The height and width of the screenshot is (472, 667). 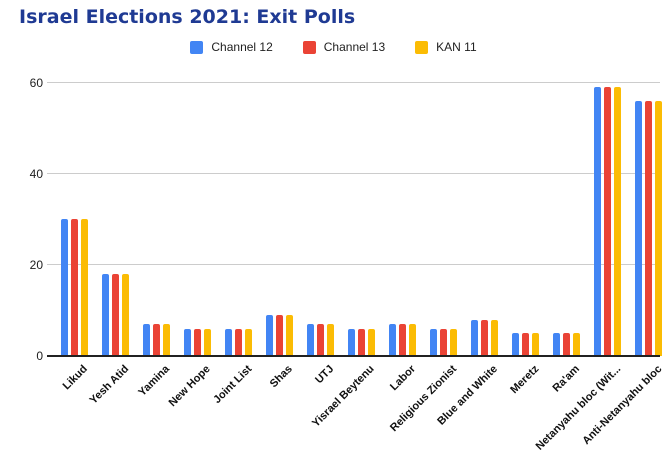 I want to click on legend-label: Channel 12, so click(x=242, y=47).